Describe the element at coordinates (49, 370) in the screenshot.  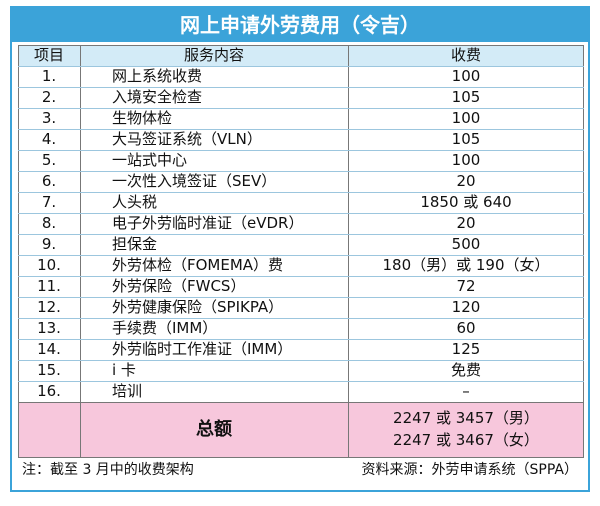
I see `row-number: 15.` at that location.